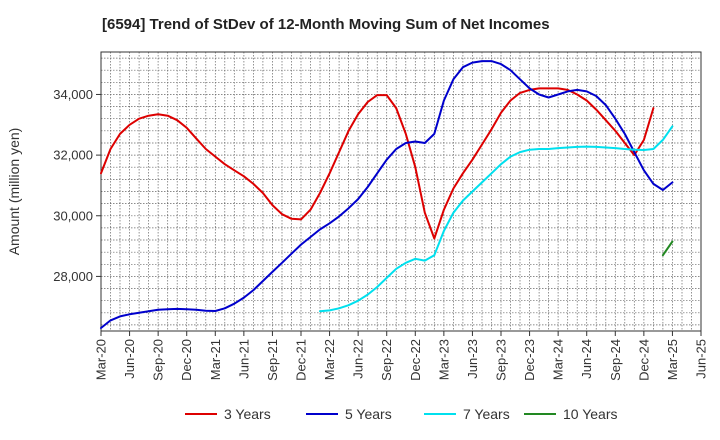 The height and width of the screenshot is (440, 720). Describe the element at coordinates (272, 360) in the screenshot. I see `x-tick-label: Sep-21` at that location.